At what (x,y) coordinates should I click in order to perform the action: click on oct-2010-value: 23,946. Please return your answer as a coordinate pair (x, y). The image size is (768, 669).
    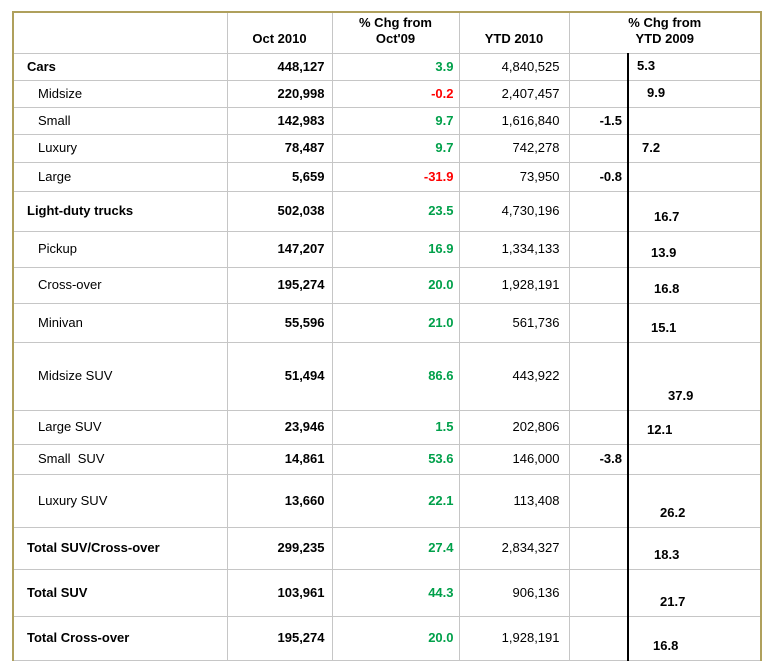
    Looking at the image, I should click on (279, 427).